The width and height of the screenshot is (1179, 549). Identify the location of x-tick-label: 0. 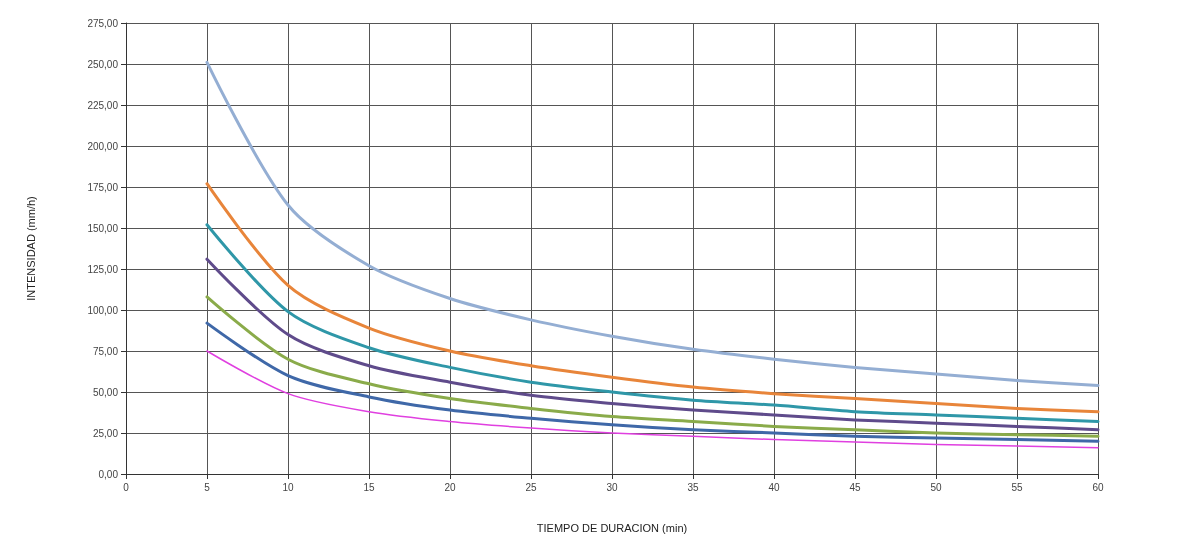
(126, 487).